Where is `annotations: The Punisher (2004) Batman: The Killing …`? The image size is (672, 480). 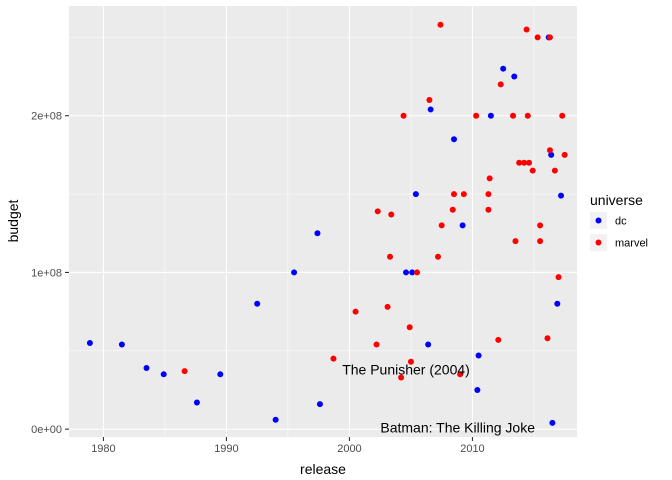
annotations: The Punisher (2004) Batman: The Killing … is located at coordinates (438, 399).